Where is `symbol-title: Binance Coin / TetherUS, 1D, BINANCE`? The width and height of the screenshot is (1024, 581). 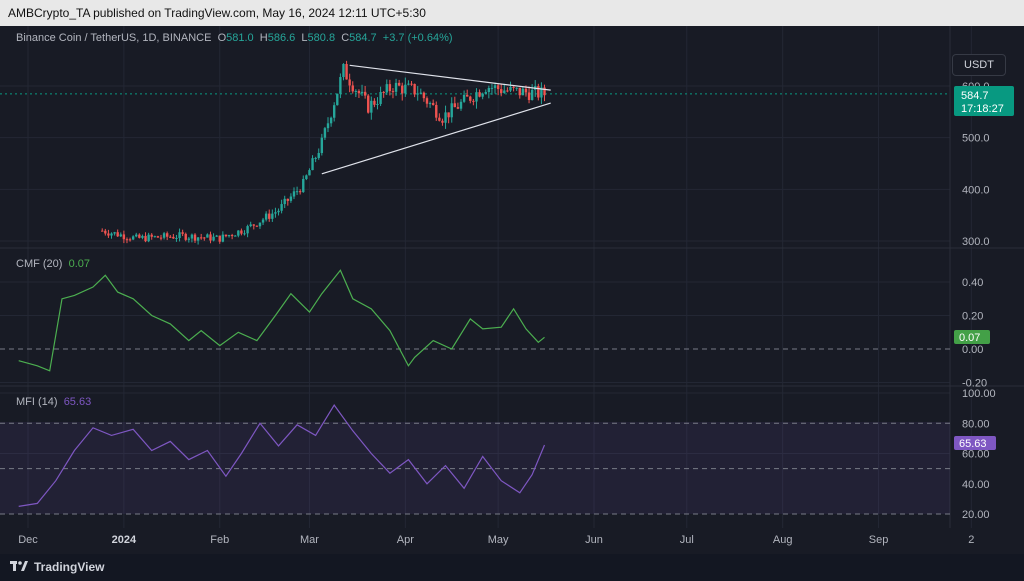
symbol-title: Binance Coin / TetherUS, 1D, BINANCE is located at coordinates (114, 38).